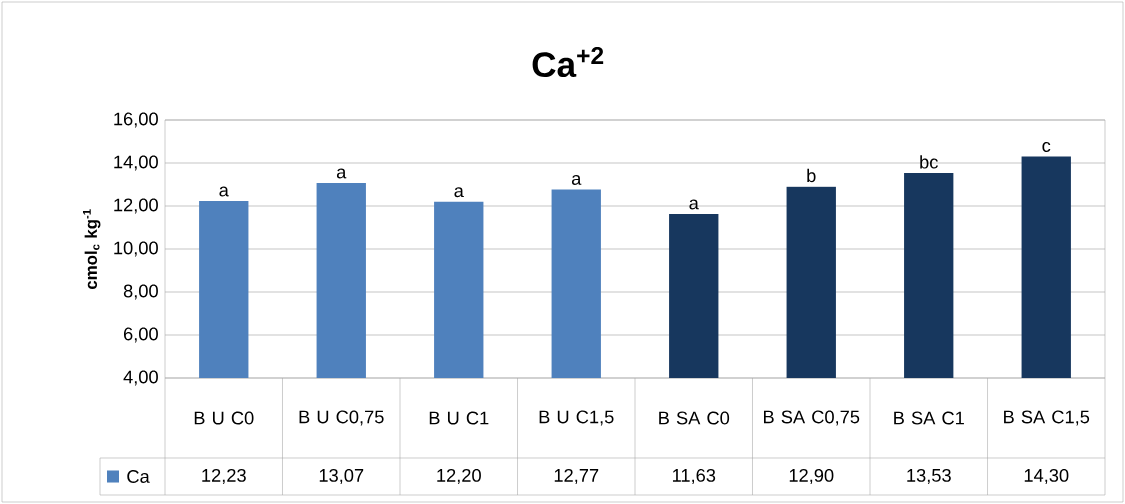 Image resolution: width=1125 pixels, height=504 pixels. What do you see at coordinates (694, 418) in the screenshot?
I see `x-tick-label: B SA C0` at bounding box center [694, 418].